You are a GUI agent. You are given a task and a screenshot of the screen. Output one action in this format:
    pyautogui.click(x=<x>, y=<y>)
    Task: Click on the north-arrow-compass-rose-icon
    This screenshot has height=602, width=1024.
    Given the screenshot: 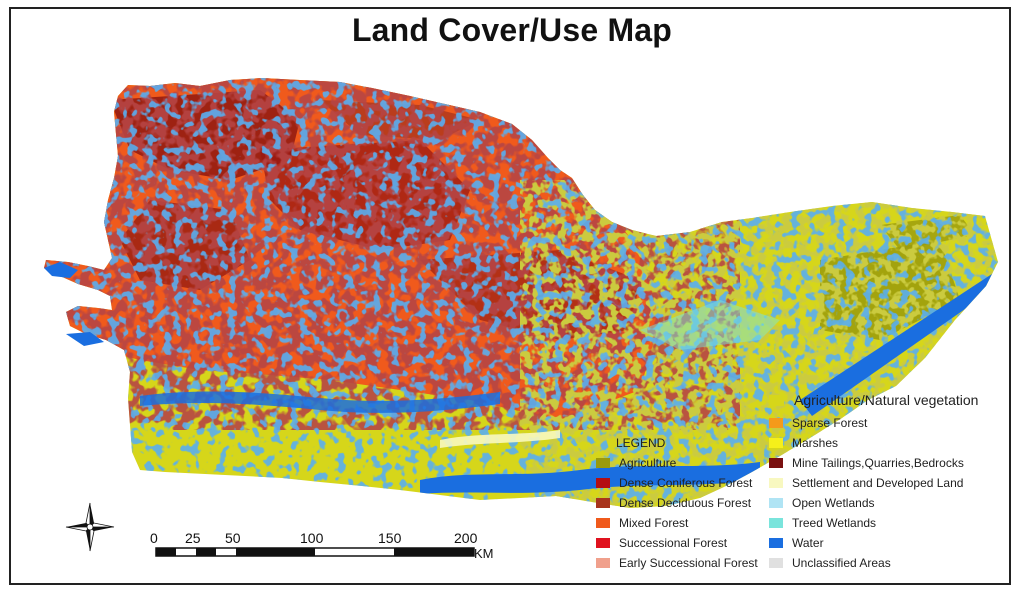 What is the action you would take?
    pyautogui.click(x=90, y=527)
    